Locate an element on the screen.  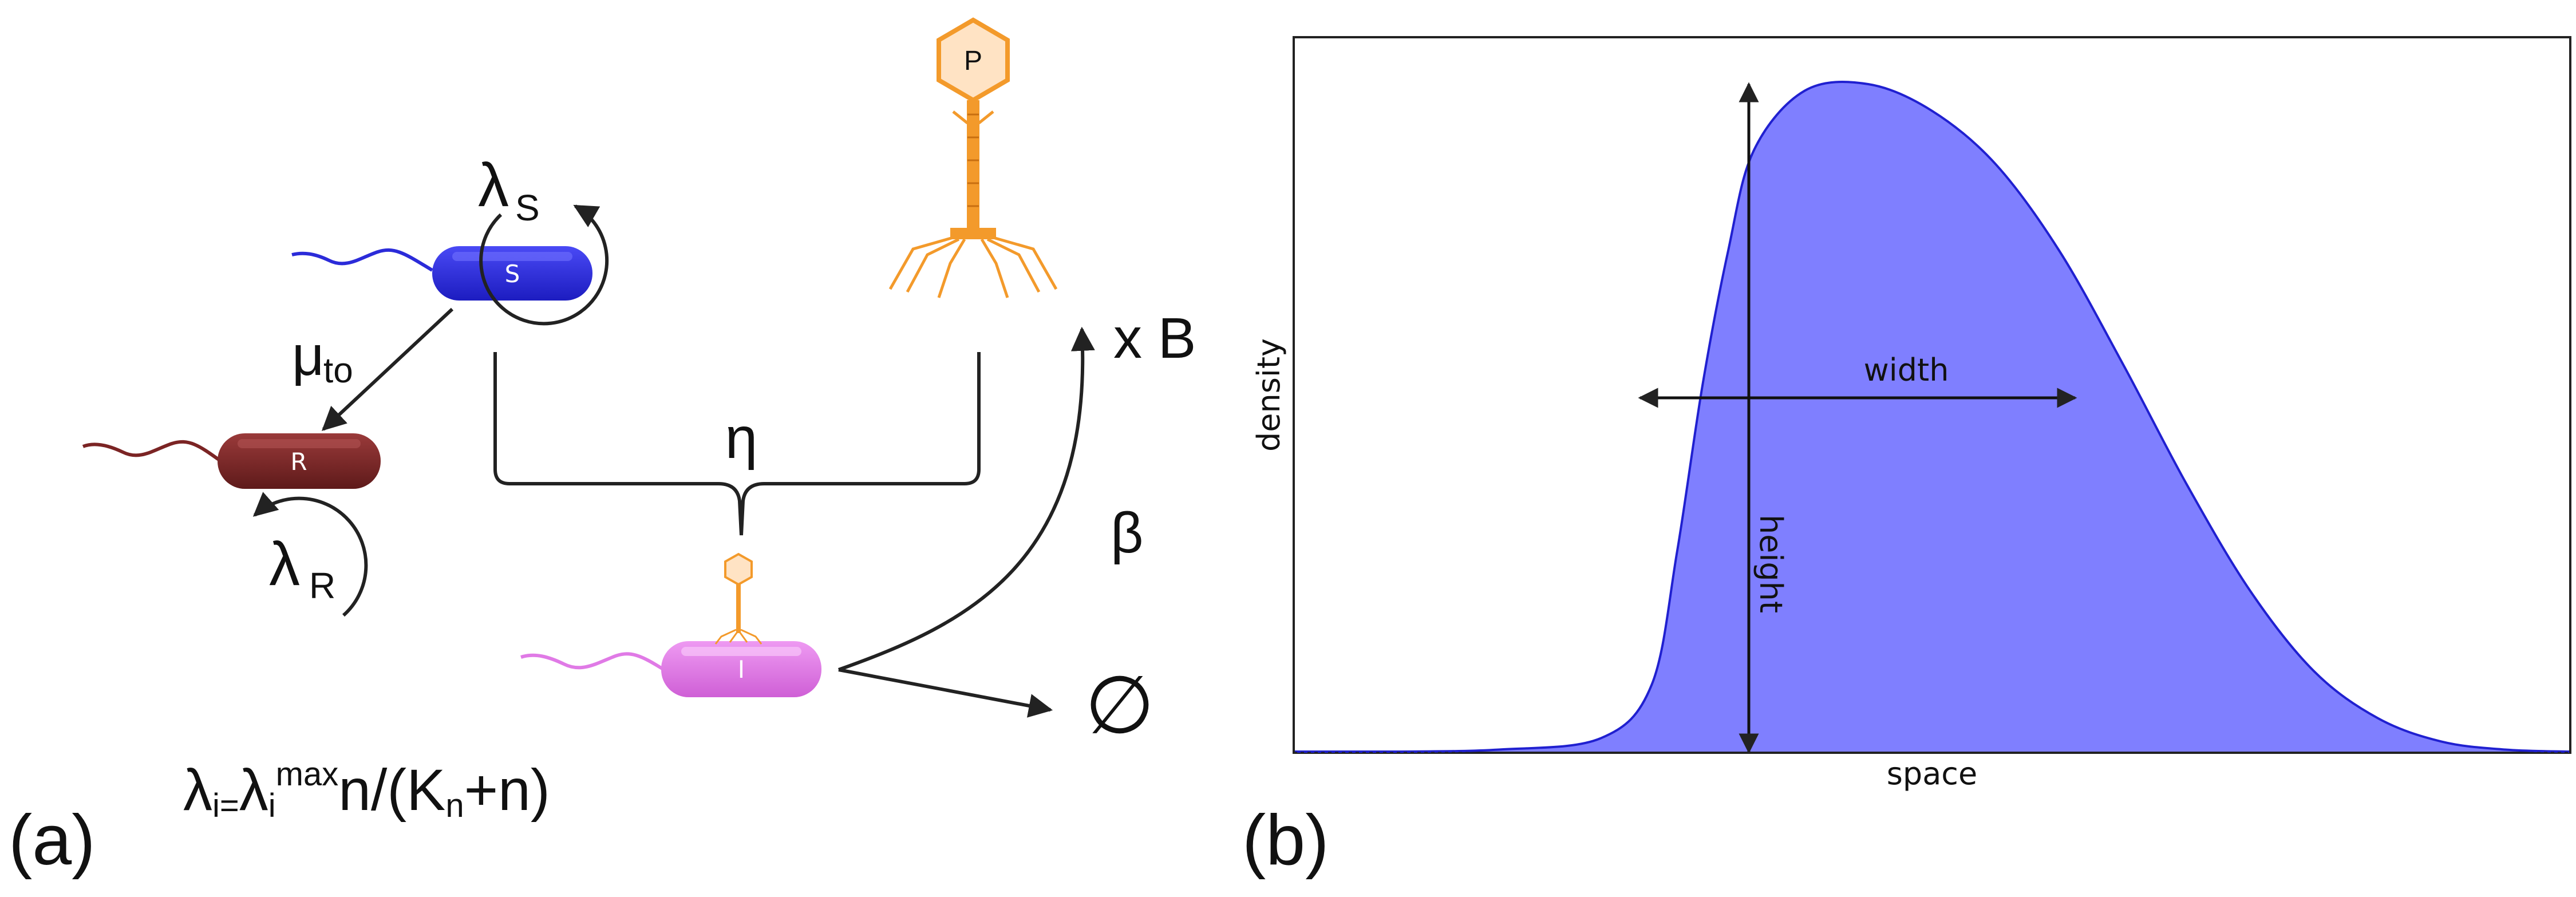
phage-label: P is located at coordinates (973, 61).